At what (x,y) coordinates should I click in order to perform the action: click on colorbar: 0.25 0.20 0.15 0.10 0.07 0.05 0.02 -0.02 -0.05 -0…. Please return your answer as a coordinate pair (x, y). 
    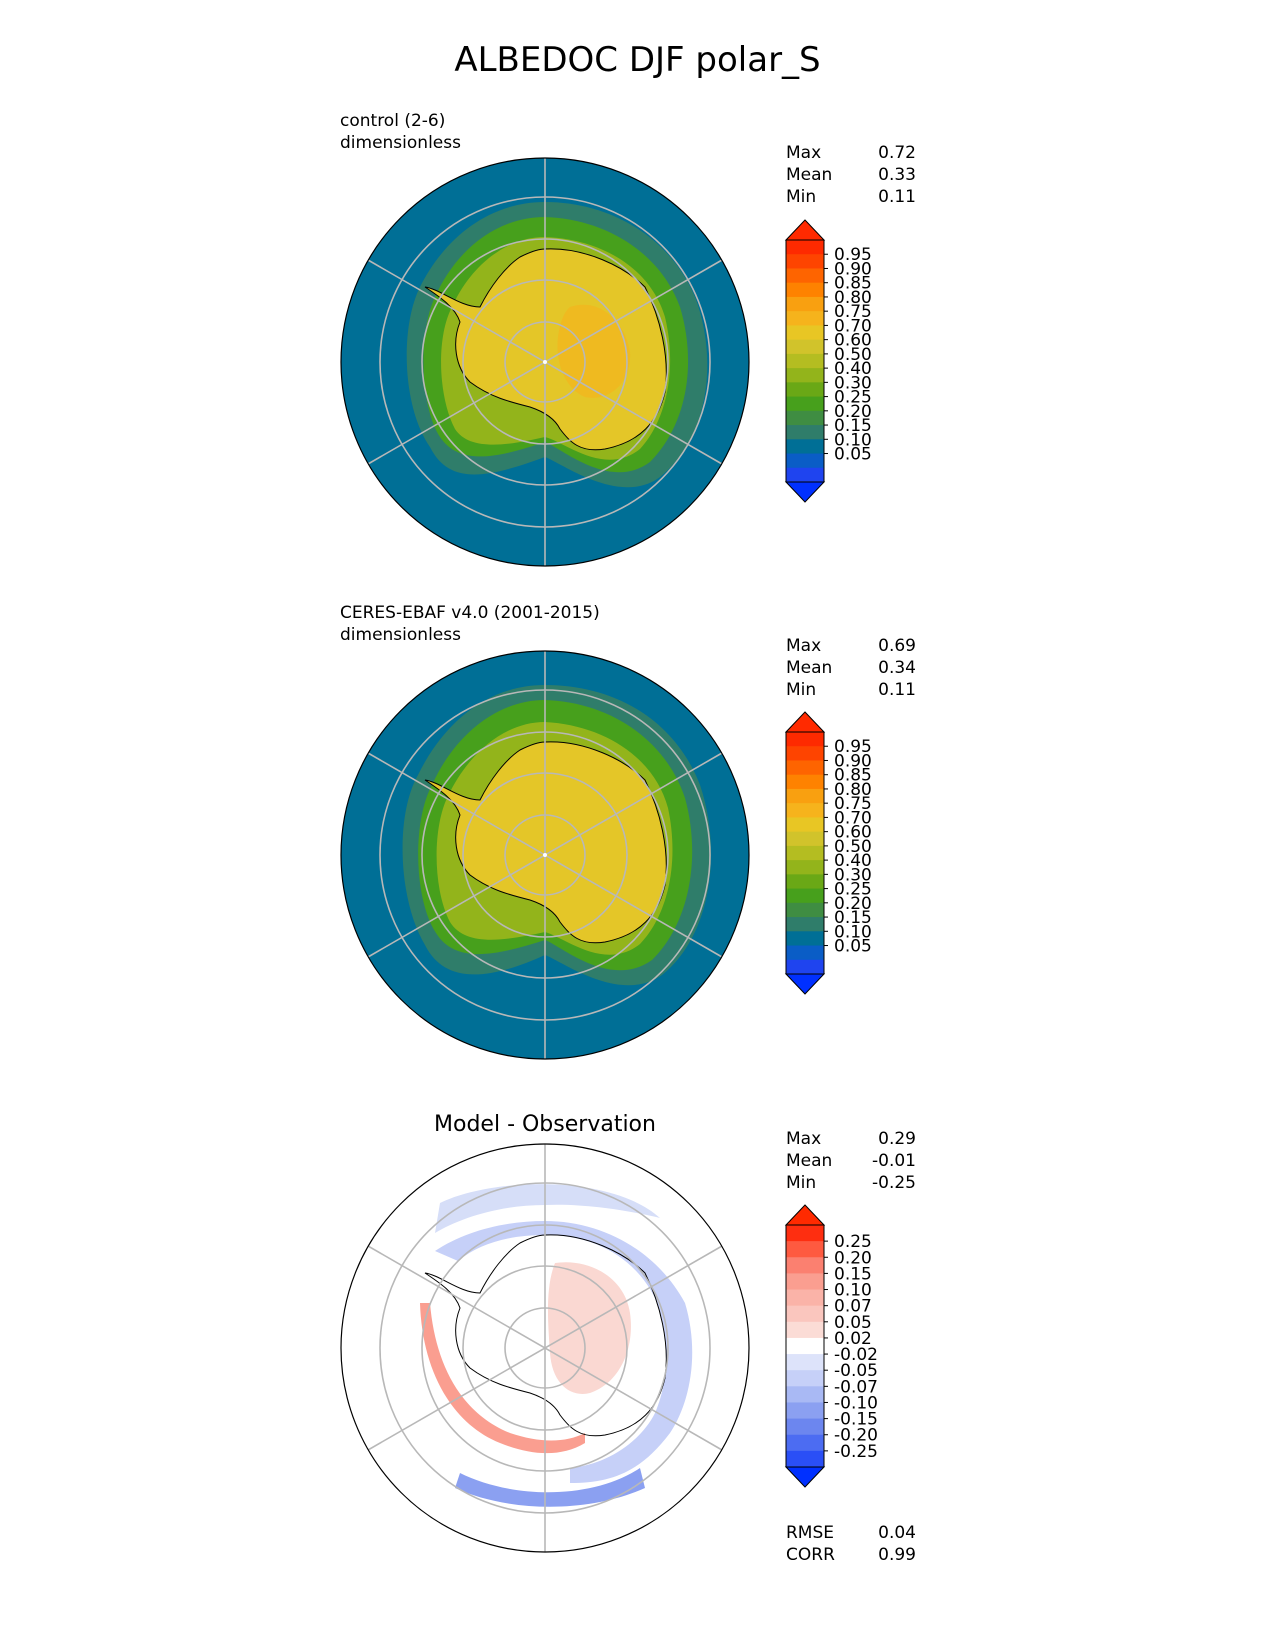
    Looking at the image, I should click on (845, 1356).